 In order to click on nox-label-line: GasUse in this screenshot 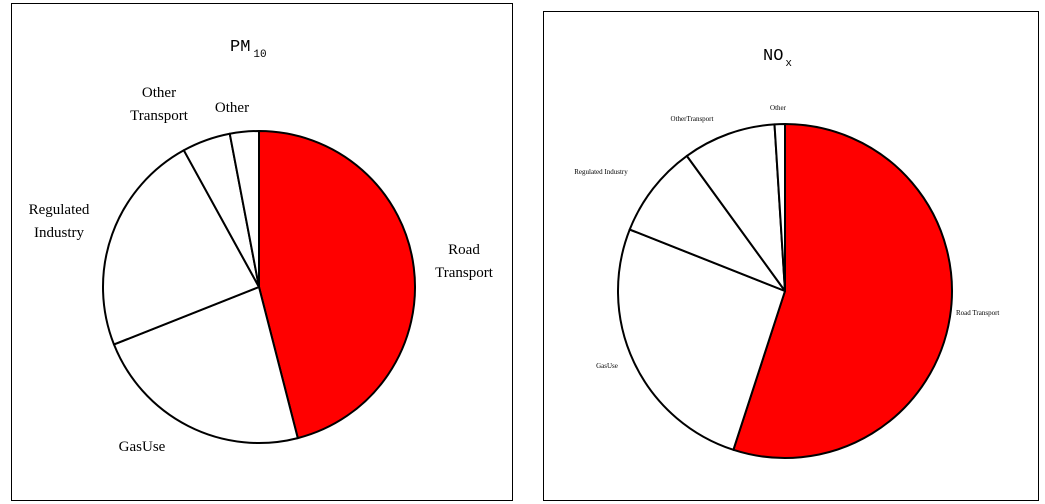, I will do `click(607, 366)`.